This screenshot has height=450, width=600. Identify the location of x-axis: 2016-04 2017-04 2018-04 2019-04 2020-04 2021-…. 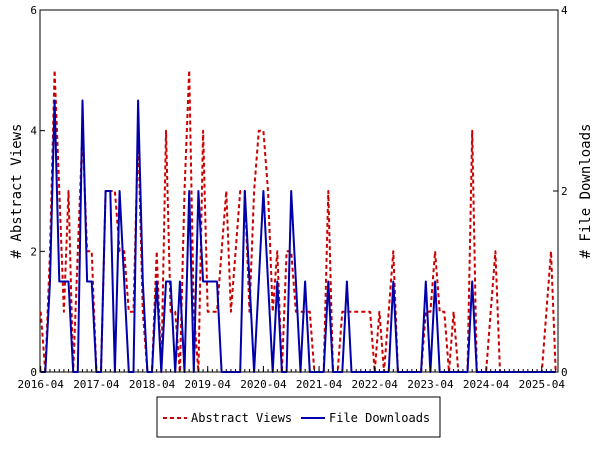
(292, 378).